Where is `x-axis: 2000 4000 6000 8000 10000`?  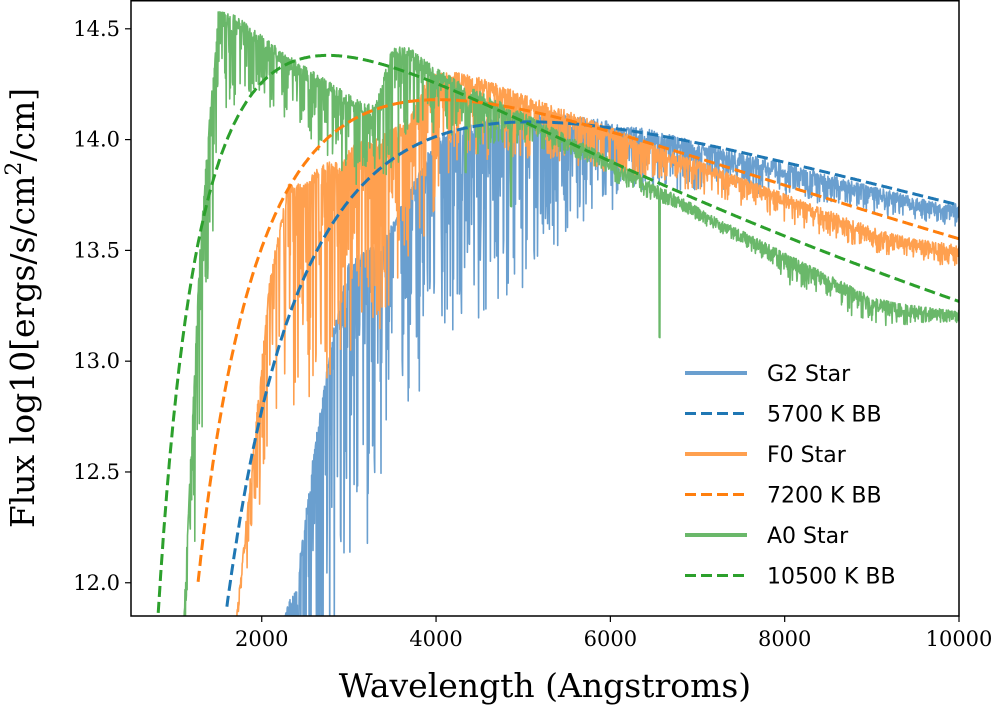
x-axis: 2000 4000 6000 8000 10000 is located at coordinates (613, 633).